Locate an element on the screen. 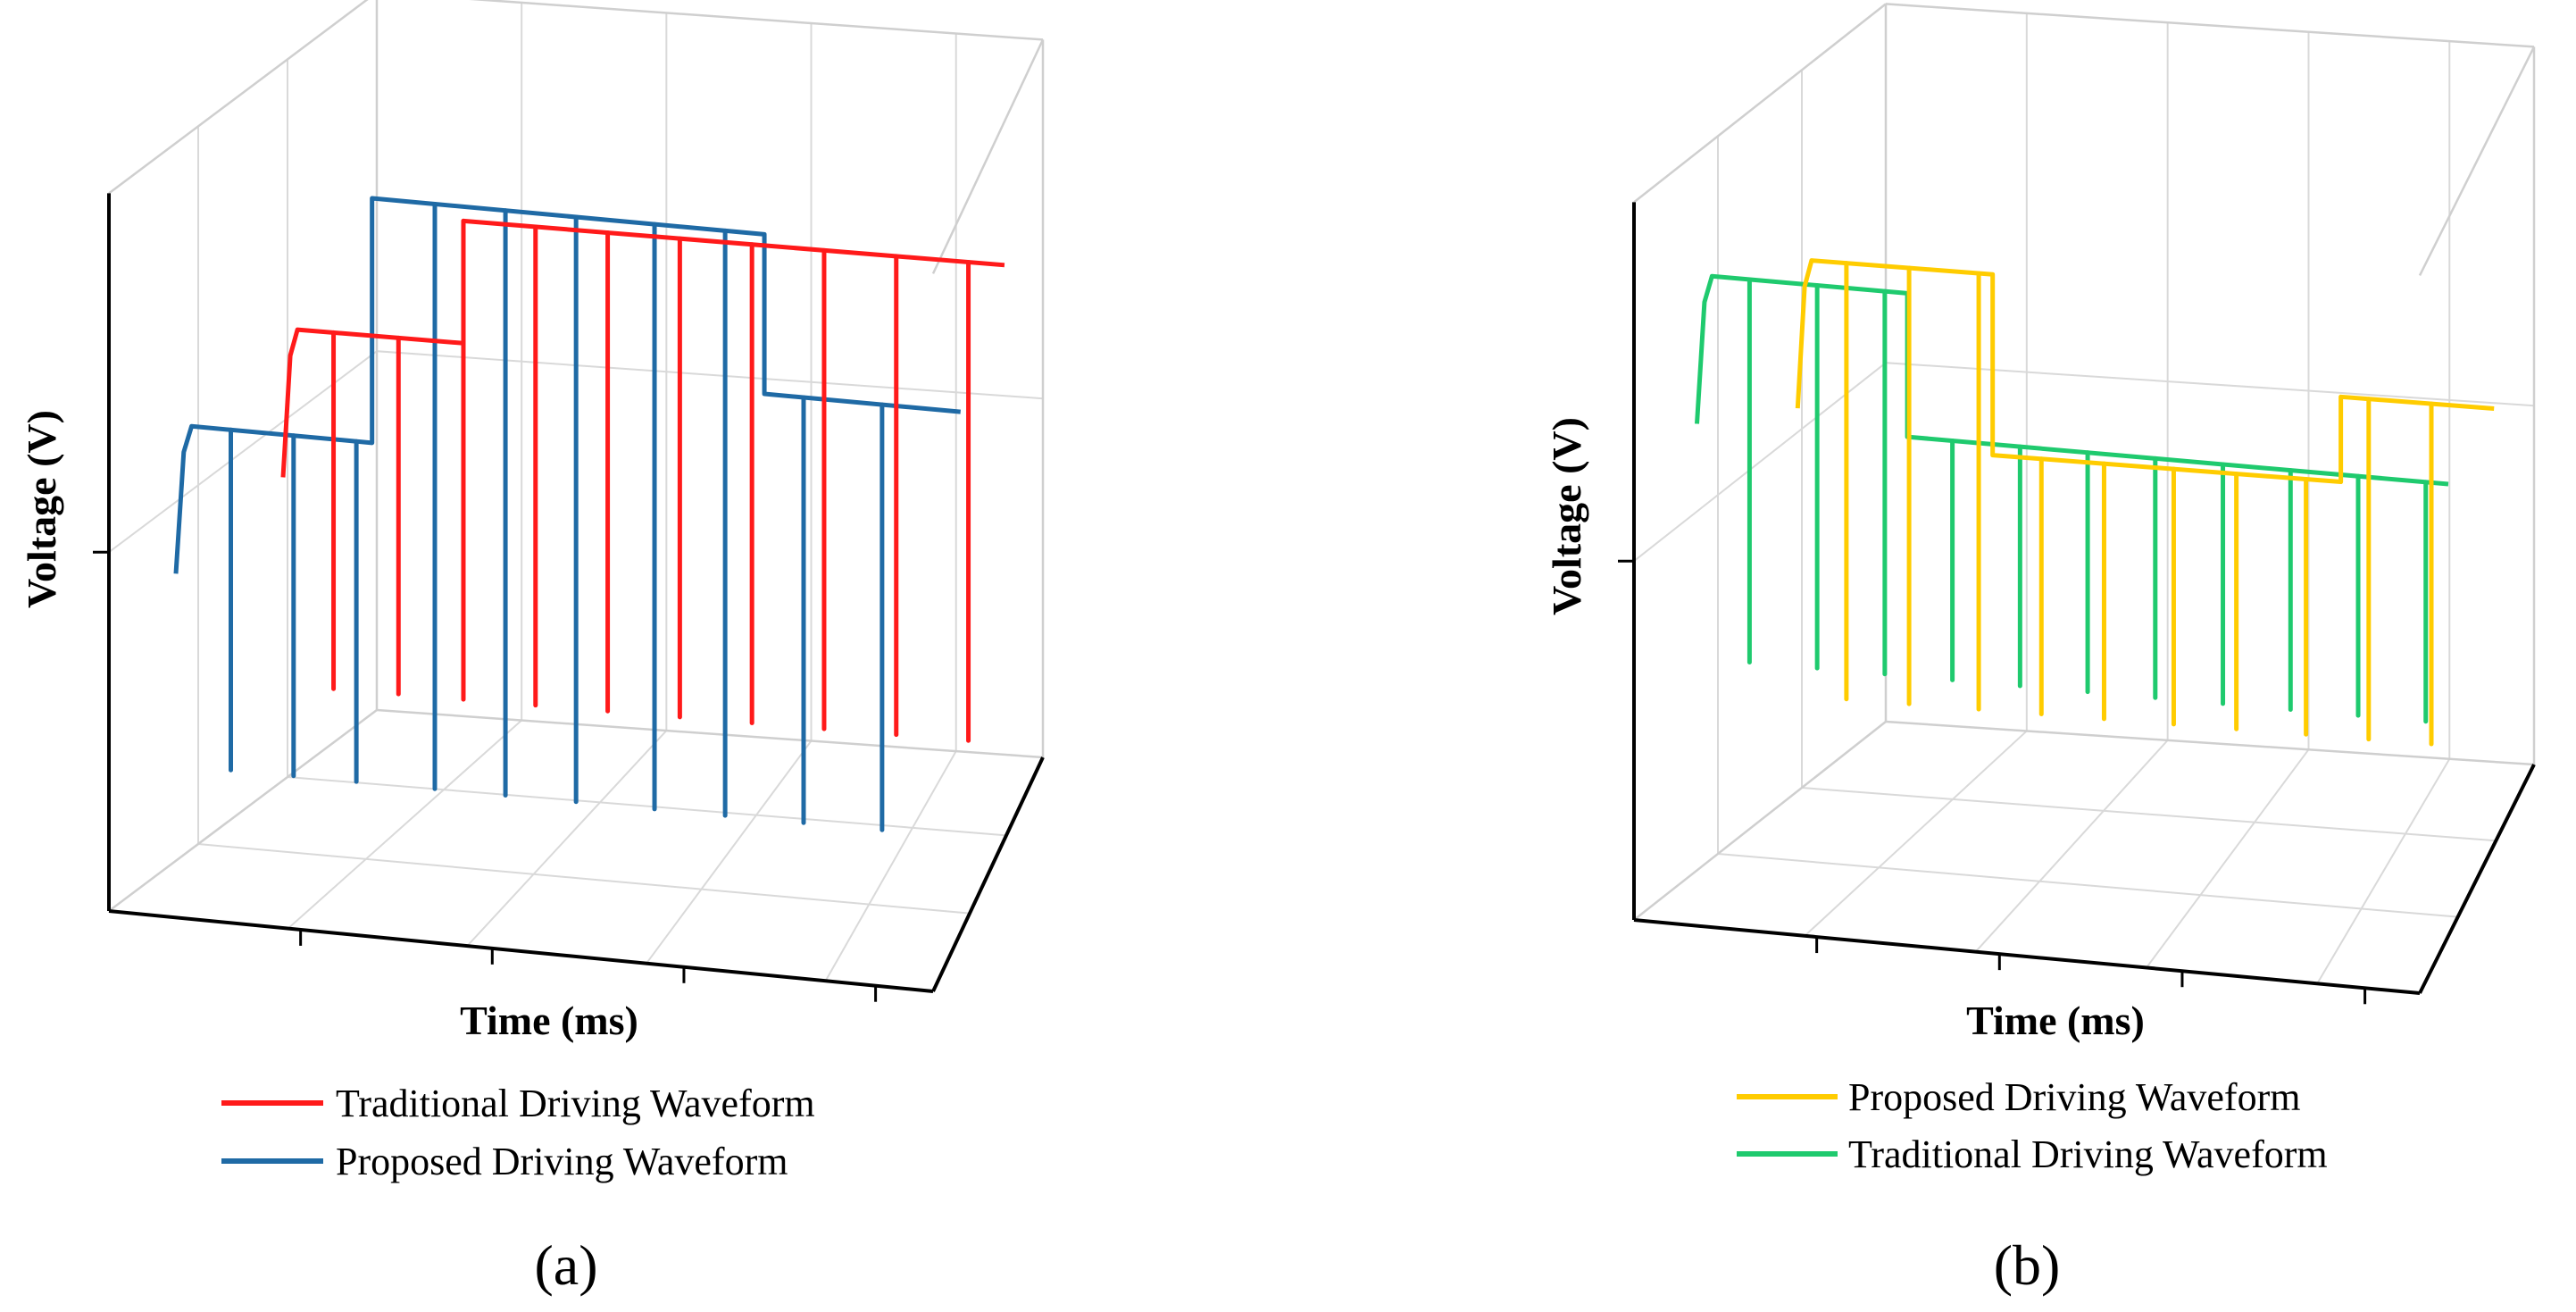 The height and width of the screenshot is (1312, 2576). series-layer is located at coordinates (2095, 502).